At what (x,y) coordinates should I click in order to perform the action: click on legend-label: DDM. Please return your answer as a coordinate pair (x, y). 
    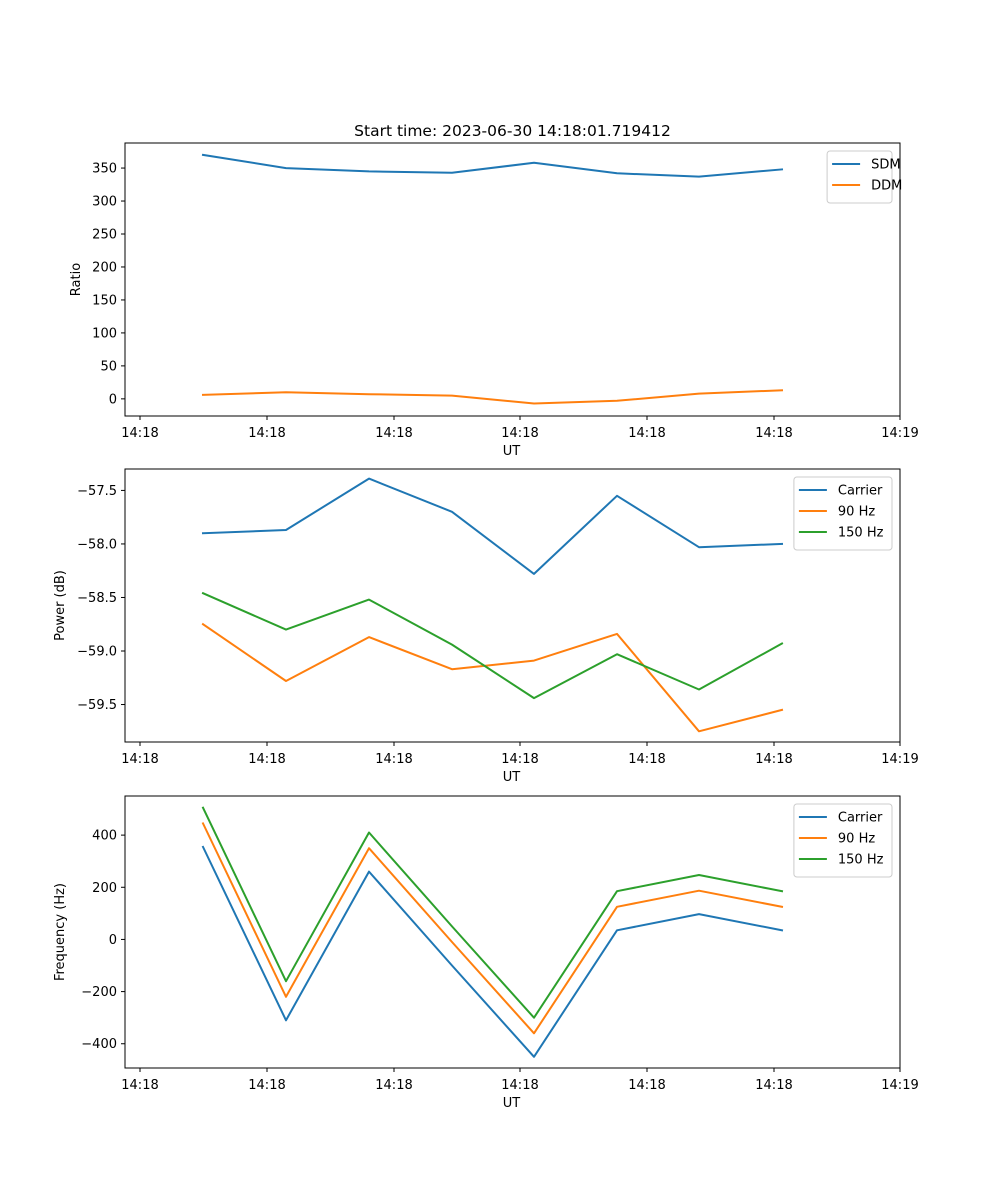
    Looking at the image, I should click on (886, 186).